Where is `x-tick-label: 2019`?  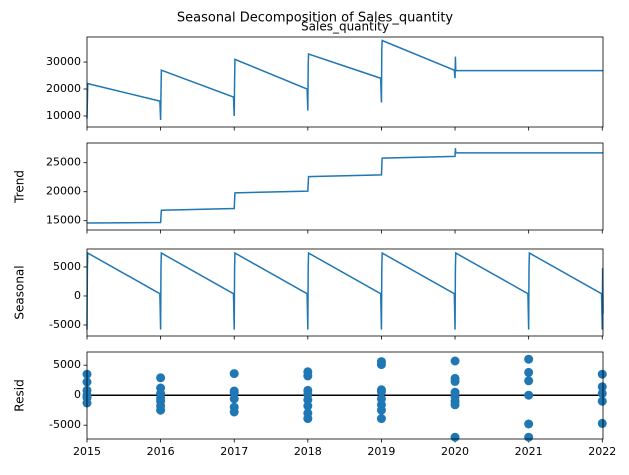
x-tick-label: 2019 is located at coordinates (381, 451).